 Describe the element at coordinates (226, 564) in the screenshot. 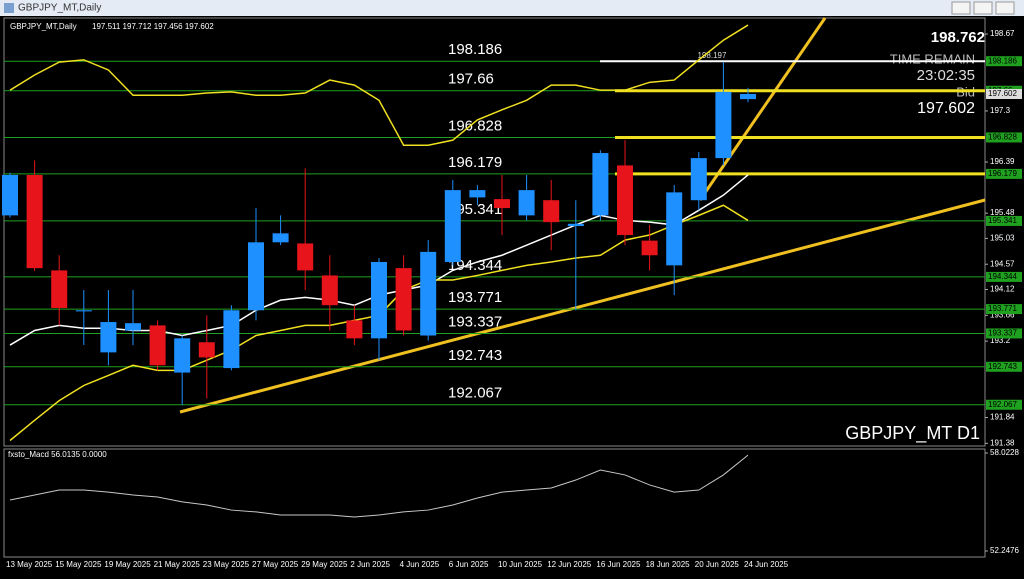

I see `x-tick-label: 23 May 2025` at that location.